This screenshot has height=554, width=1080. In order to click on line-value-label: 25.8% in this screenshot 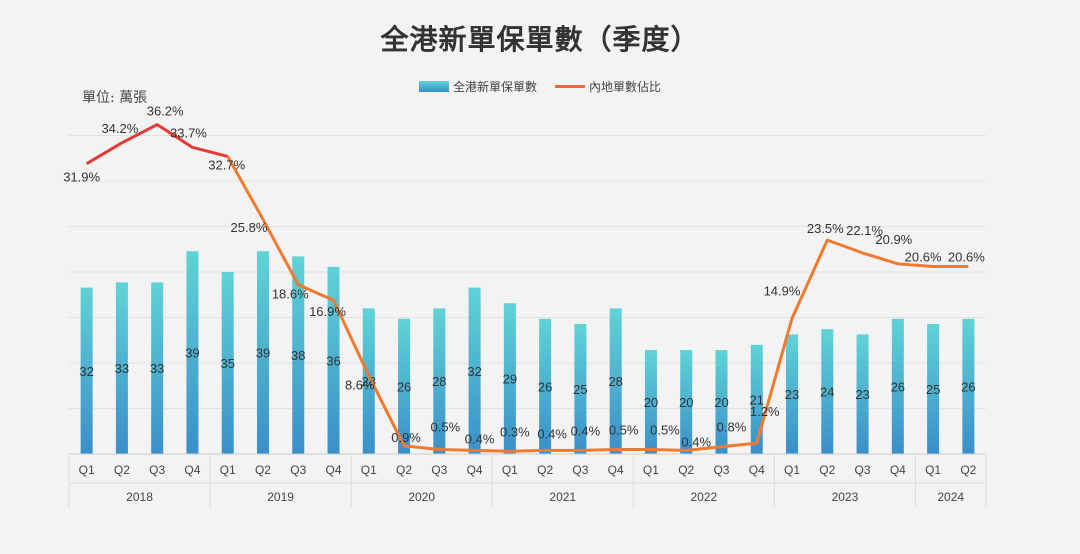, I will do `click(249, 227)`.